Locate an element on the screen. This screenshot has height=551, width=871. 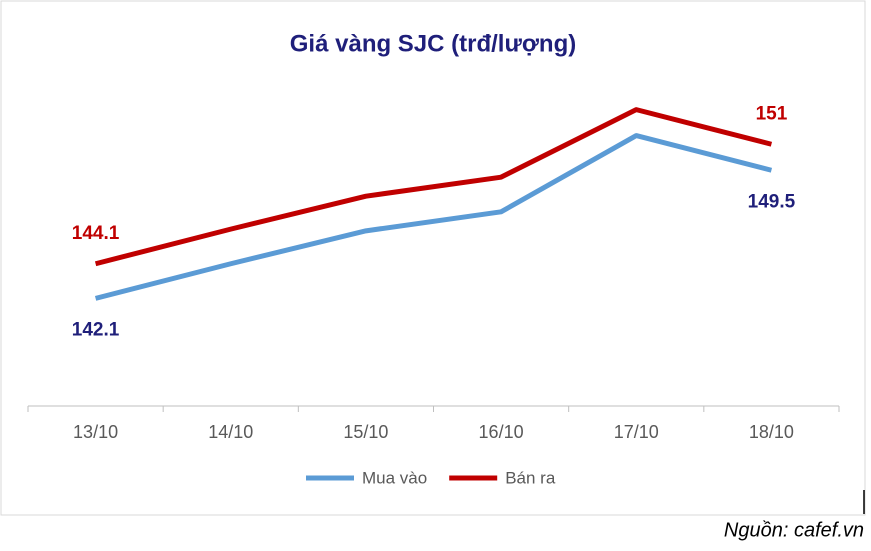
x-tick-label: 17/10 is located at coordinates (636, 432).